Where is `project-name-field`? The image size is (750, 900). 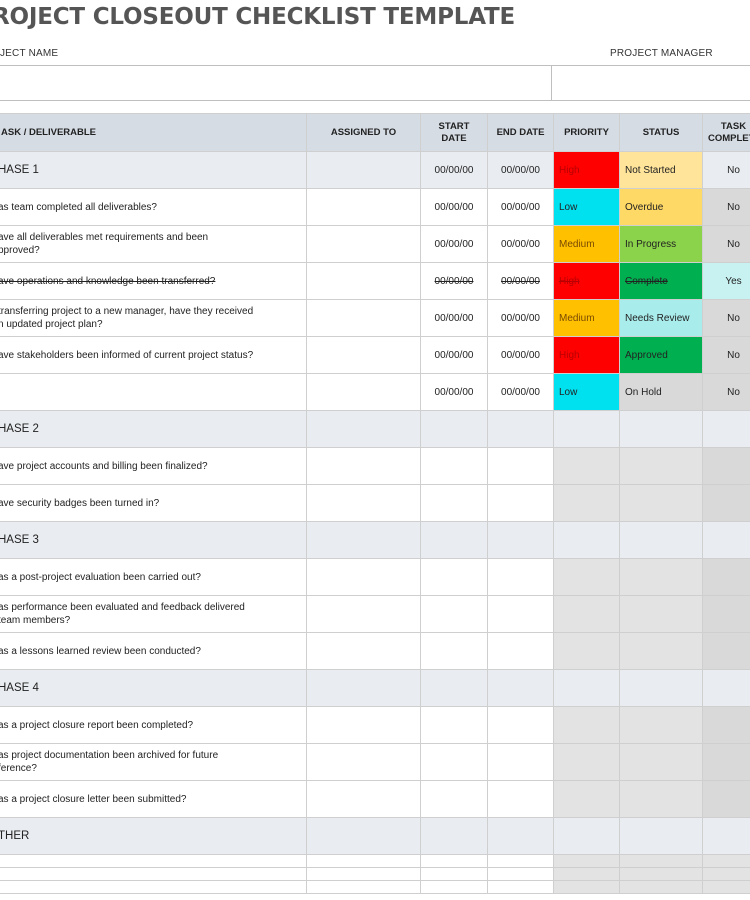
project-name-field is located at coordinates (276, 83).